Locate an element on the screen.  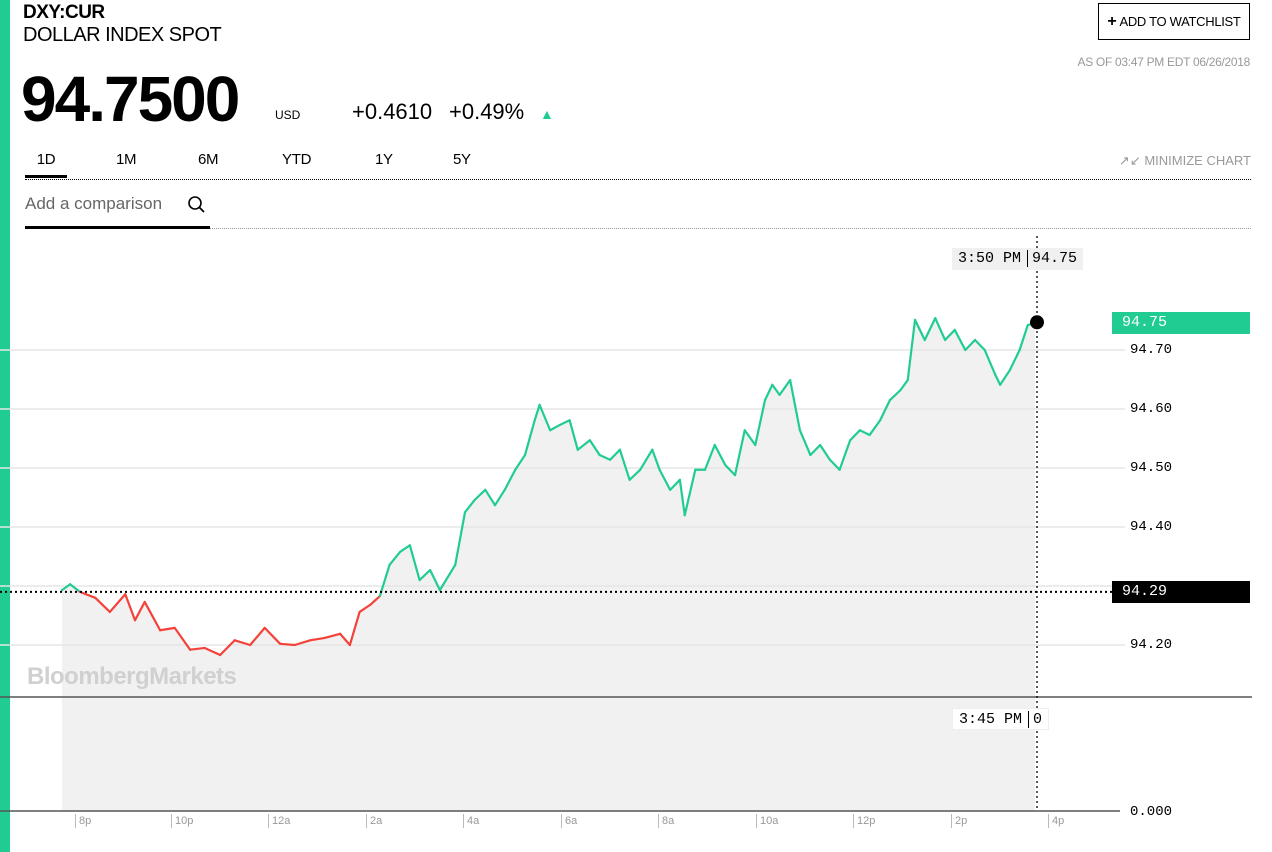
currency: USD is located at coordinates (288, 115).